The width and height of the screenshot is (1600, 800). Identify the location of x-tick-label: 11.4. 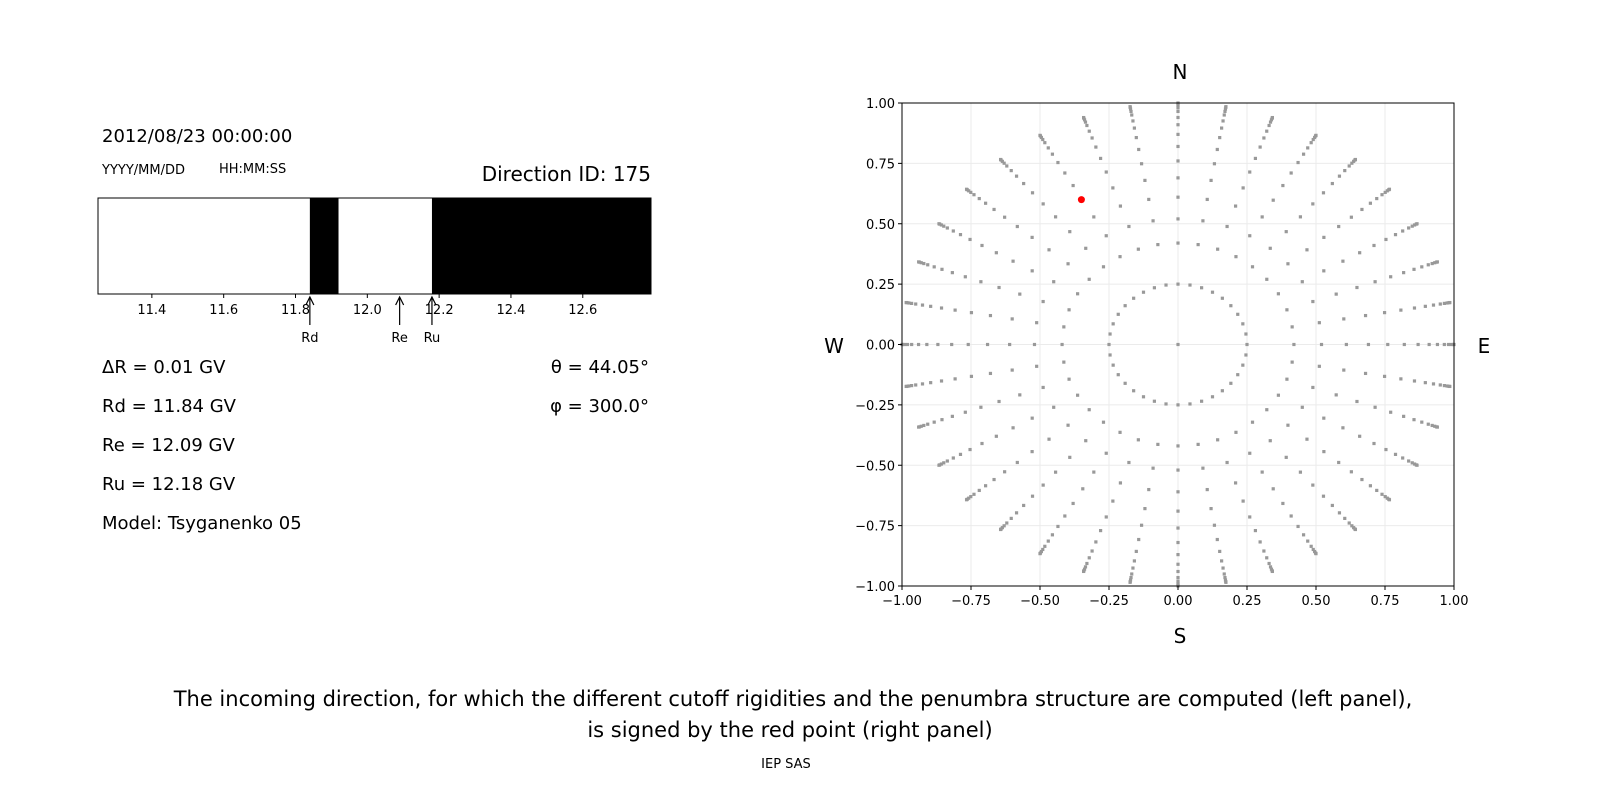
(151, 310).